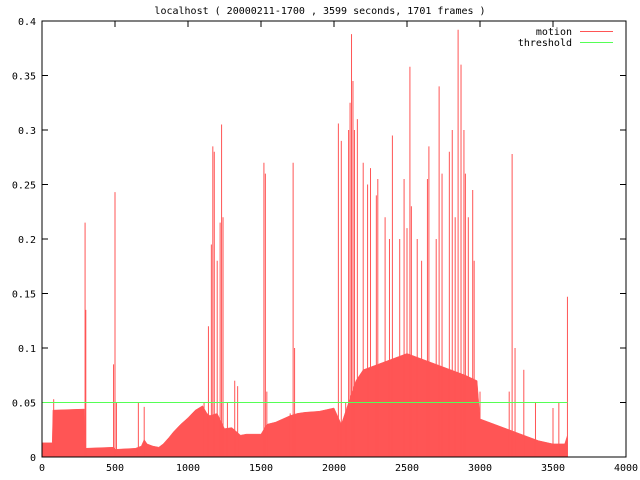 The width and height of the screenshot is (640, 480). I want to click on y-tick-label: 0, so click(33, 458).